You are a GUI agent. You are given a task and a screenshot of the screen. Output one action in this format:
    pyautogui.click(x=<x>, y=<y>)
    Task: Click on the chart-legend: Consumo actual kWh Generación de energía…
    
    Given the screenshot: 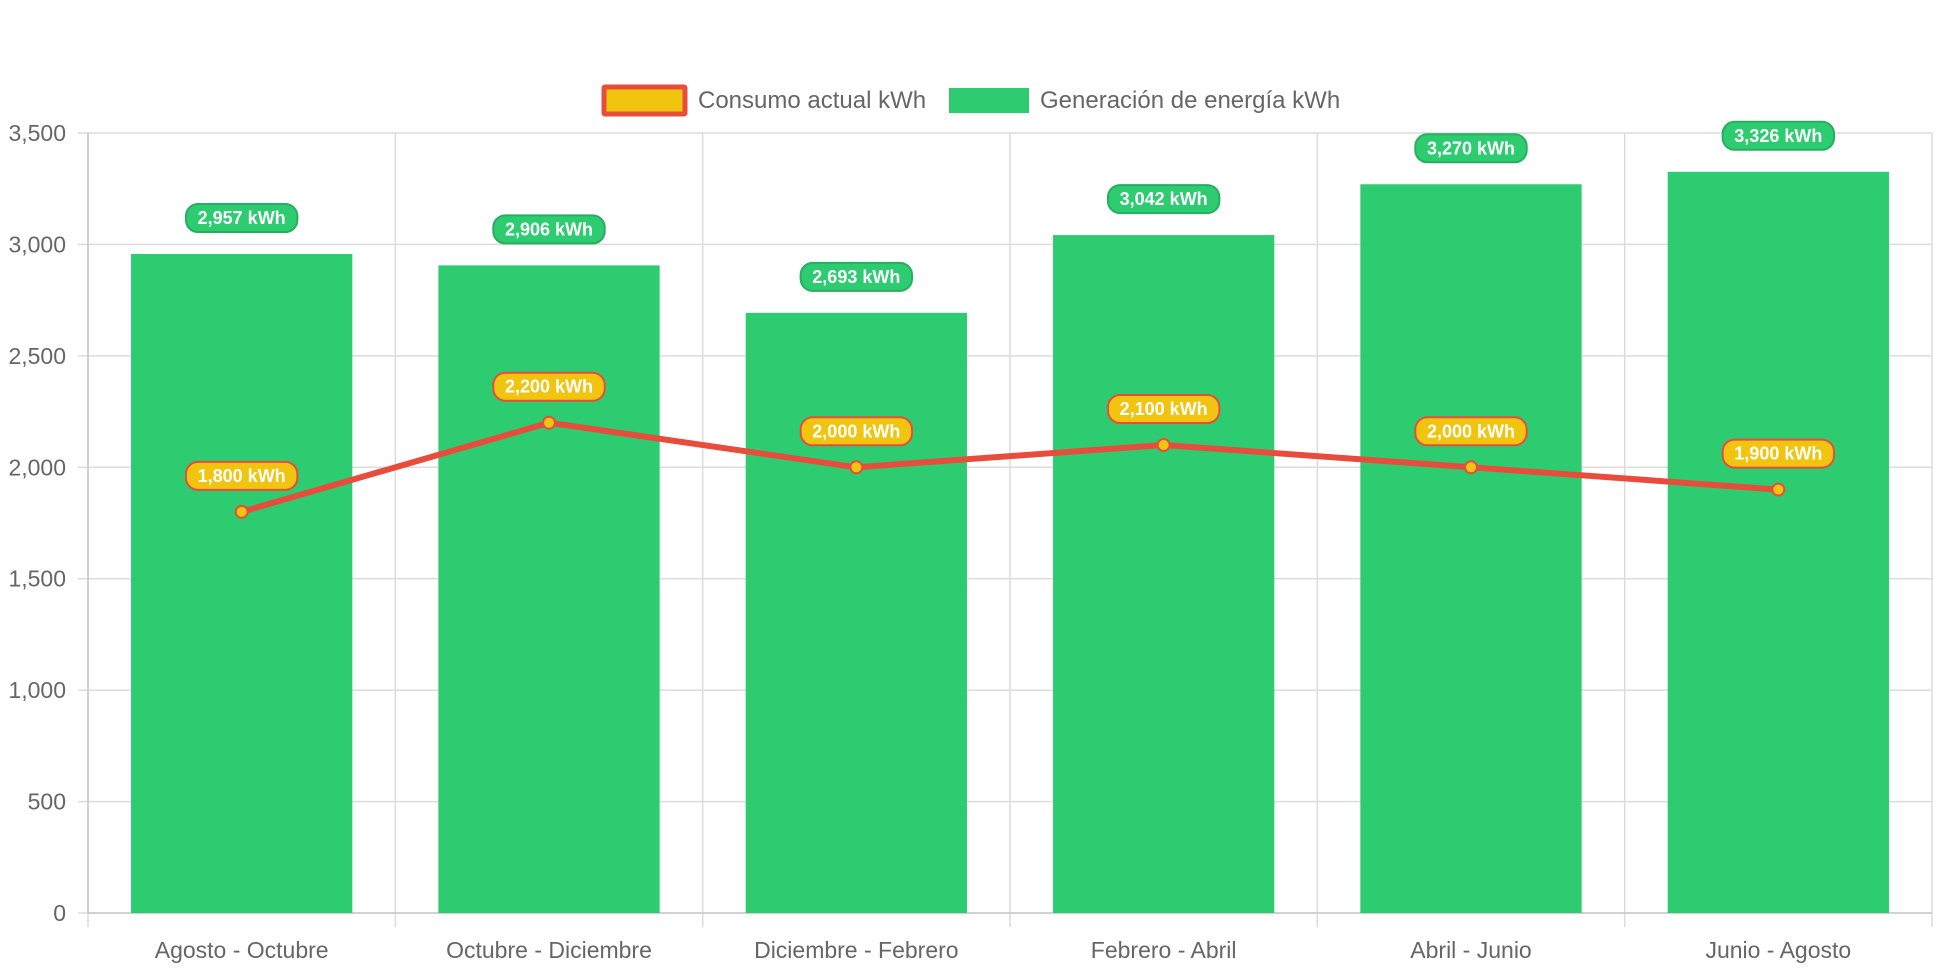 What is the action you would take?
    pyautogui.click(x=970, y=100)
    